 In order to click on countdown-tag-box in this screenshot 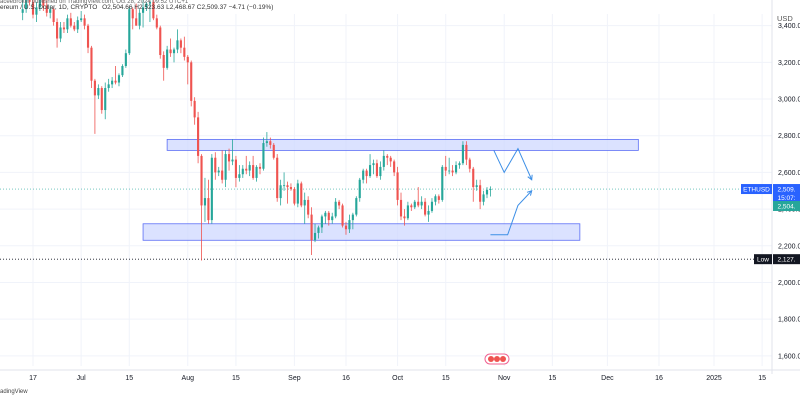, I will do `click(786, 197)`.